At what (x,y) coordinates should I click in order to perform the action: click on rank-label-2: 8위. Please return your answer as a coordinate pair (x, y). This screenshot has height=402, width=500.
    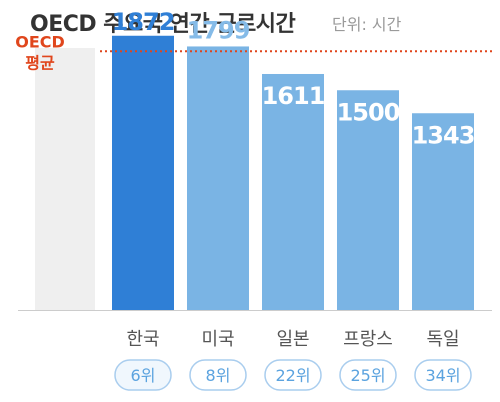
    Looking at the image, I should click on (218, 375).